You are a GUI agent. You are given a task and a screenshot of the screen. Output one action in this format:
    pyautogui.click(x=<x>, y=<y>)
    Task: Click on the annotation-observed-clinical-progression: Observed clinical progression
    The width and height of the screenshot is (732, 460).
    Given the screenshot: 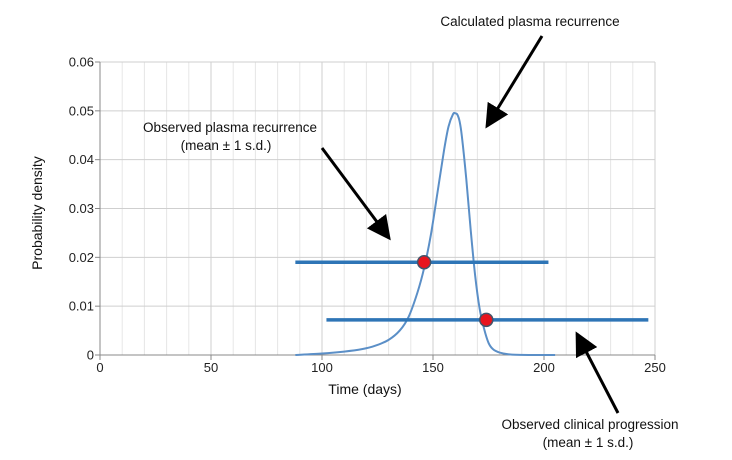 What is the action you would take?
    pyautogui.click(x=589, y=424)
    